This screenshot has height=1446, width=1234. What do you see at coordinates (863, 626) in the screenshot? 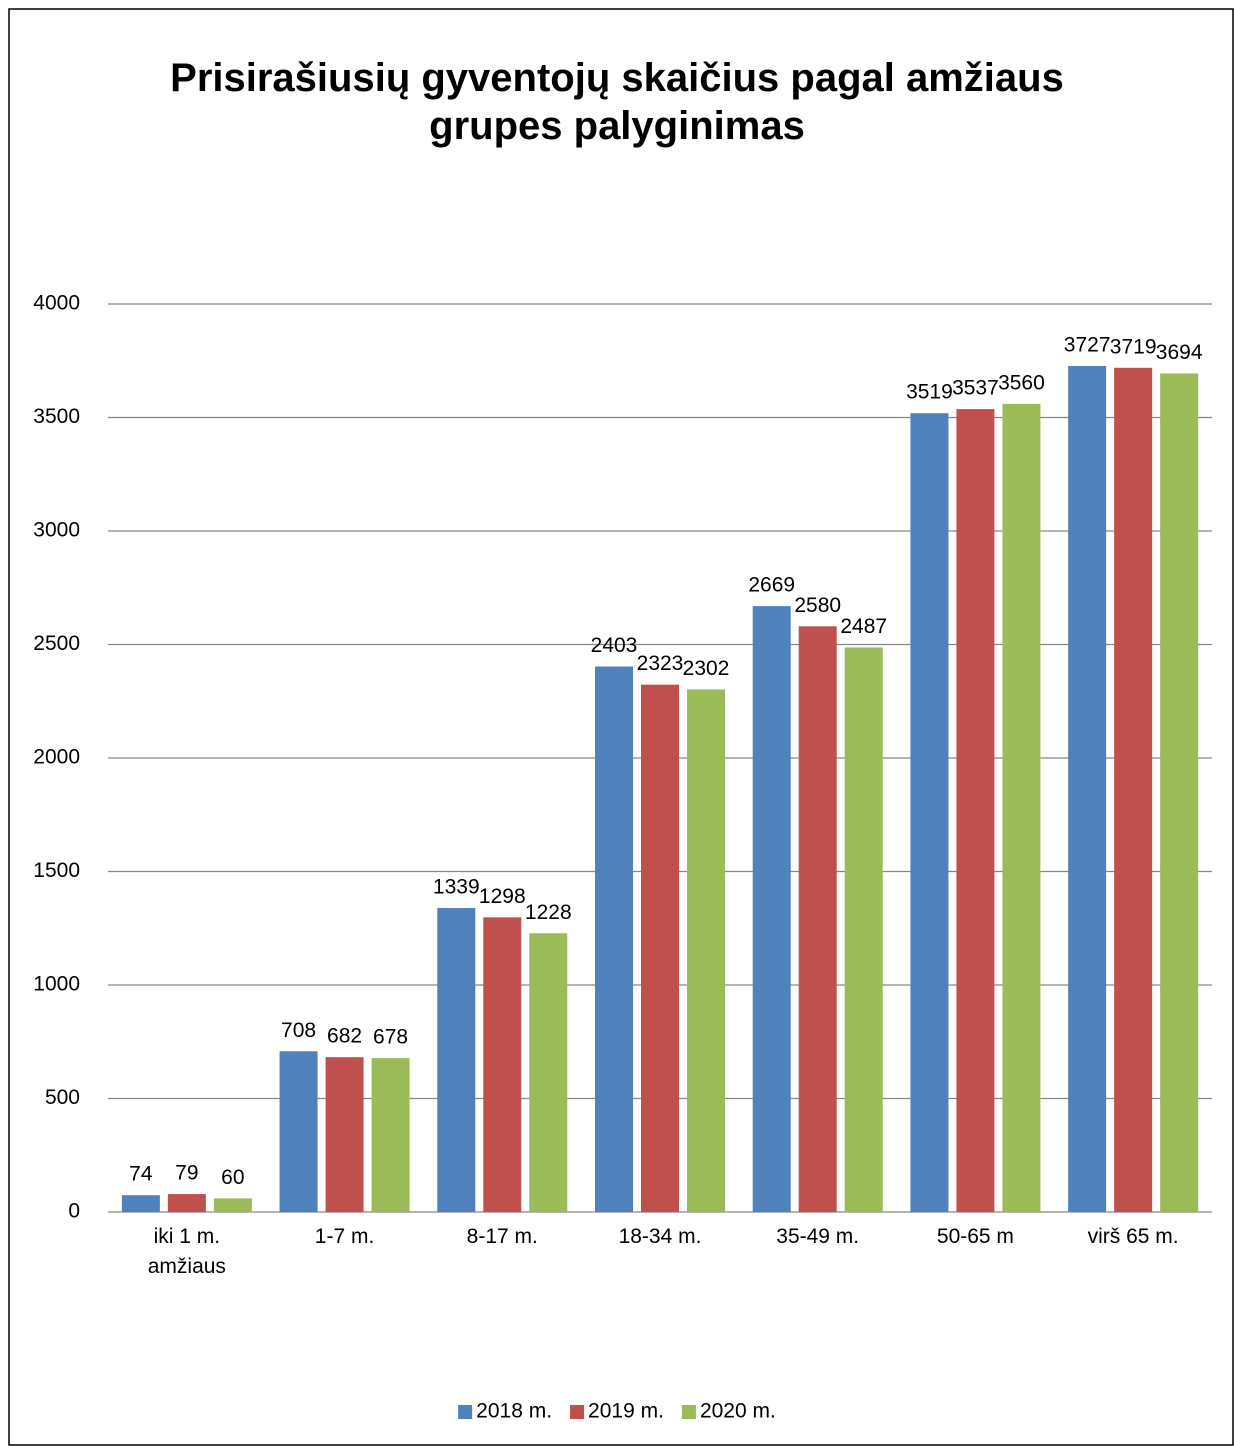
I see `data-label: 2487` at bounding box center [863, 626].